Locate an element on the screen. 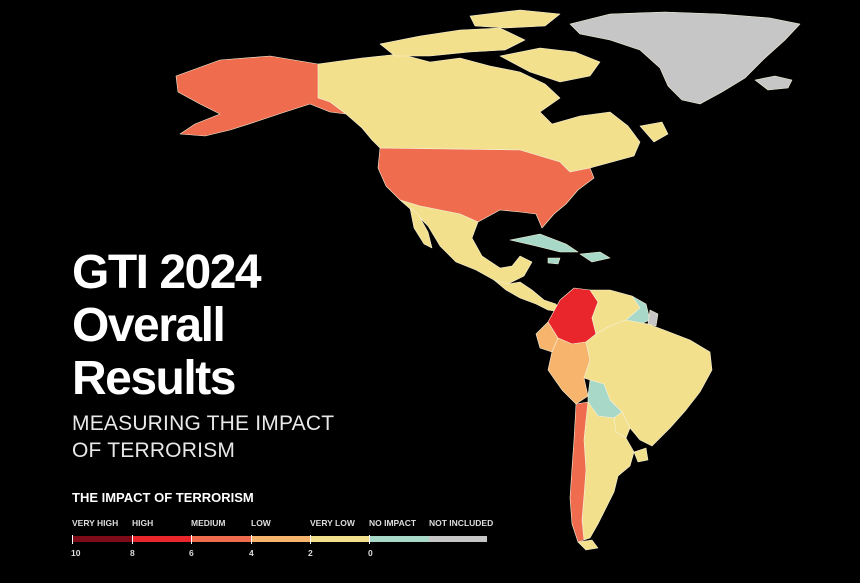 This screenshot has height=583, width=860. region-uruguay is located at coordinates (641, 455).